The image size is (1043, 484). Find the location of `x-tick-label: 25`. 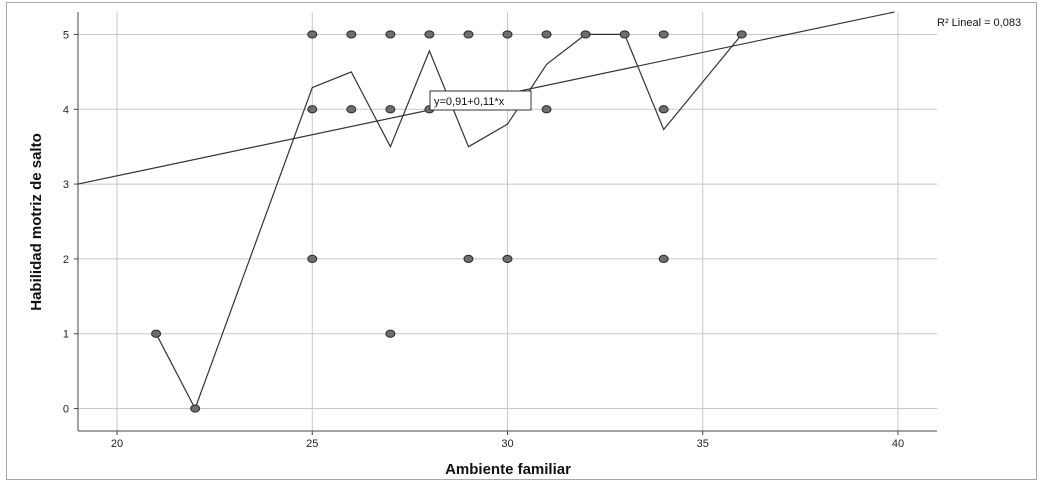

x-tick-label: 25 is located at coordinates (312, 444).